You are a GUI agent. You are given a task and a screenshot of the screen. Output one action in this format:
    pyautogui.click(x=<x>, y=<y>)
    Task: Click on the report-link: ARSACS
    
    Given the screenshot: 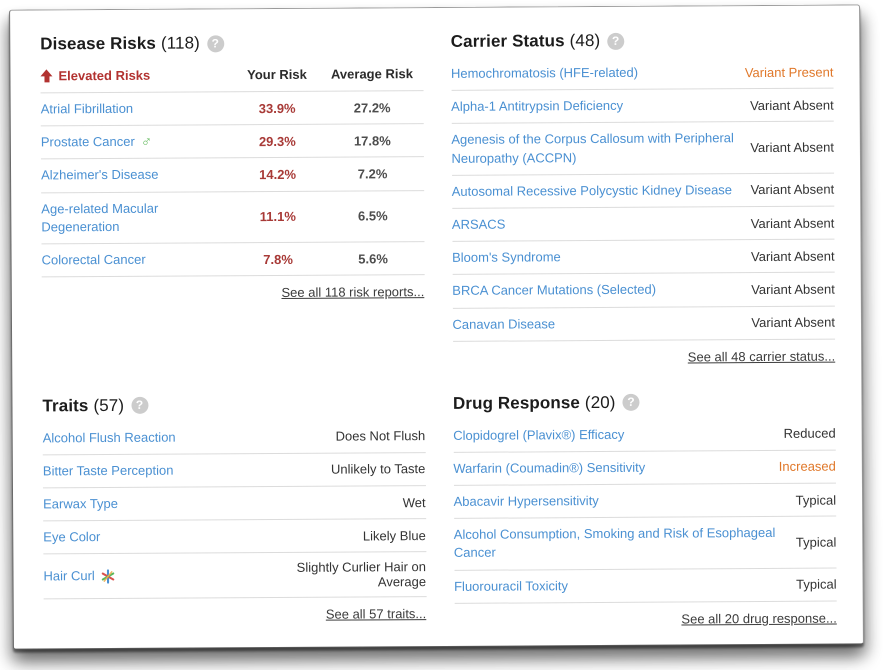 What is the action you would take?
    pyautogui.click(x=478, y=224)
    